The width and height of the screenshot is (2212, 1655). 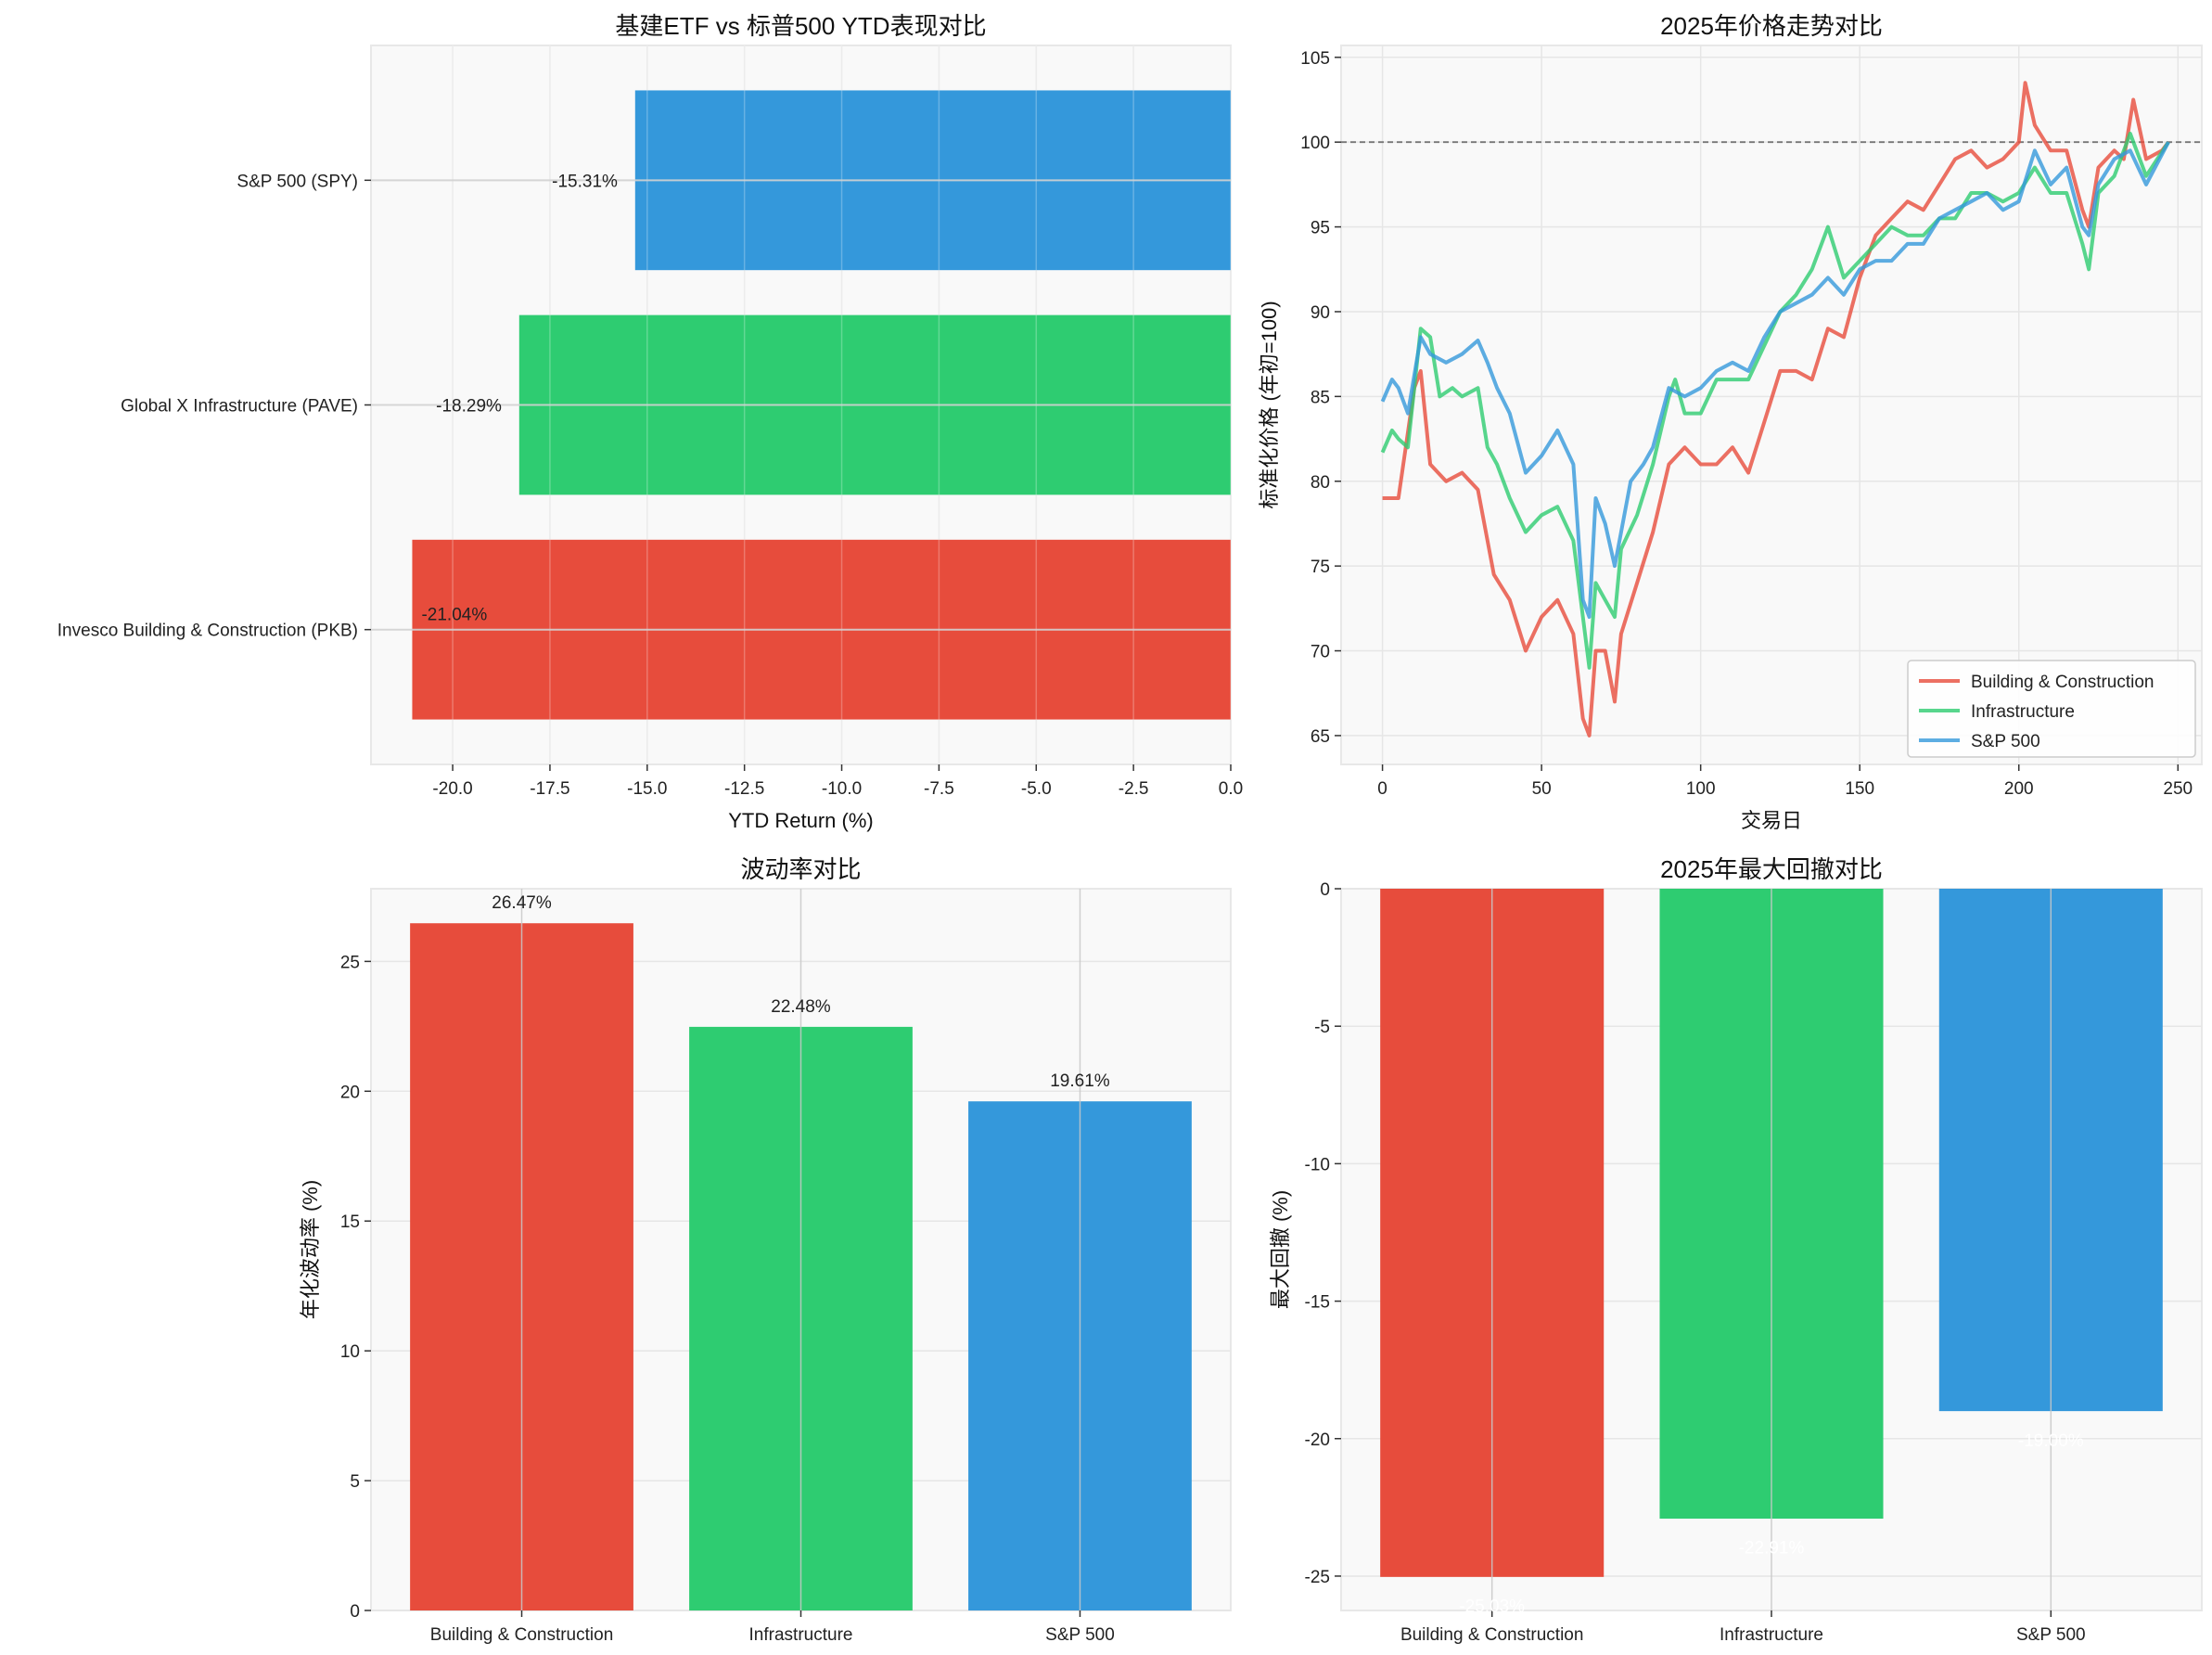 I want to click on y-tick-label: 10, so click(x=350, y=1352).